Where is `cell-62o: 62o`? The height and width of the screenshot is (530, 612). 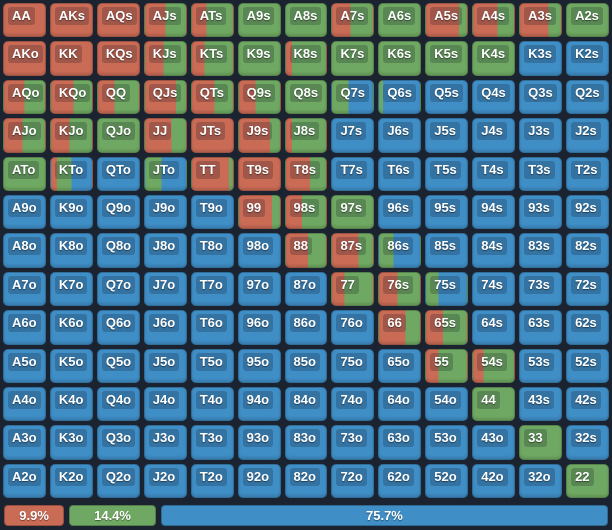 cell-62o: 62o is located at coordinates (400, 481).